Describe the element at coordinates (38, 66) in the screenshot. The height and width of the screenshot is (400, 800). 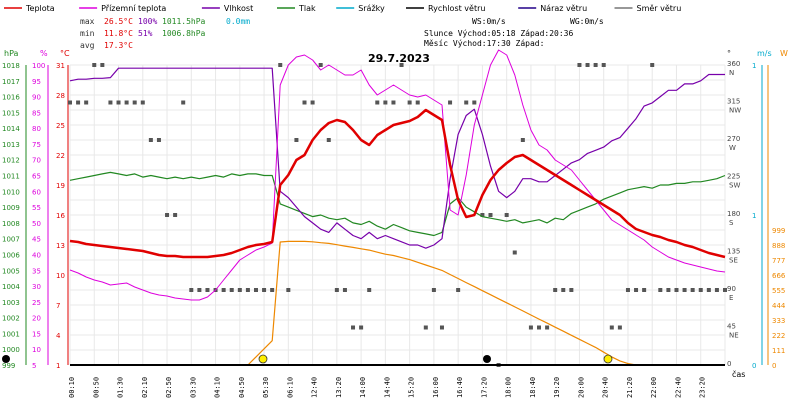
I see `tick-pct: 100` at that location.